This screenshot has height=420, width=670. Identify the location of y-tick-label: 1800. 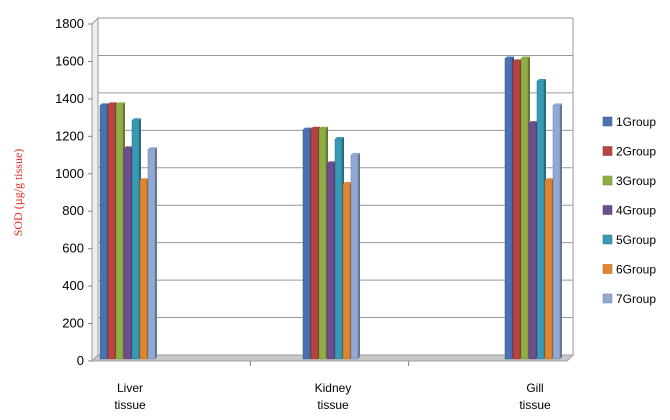
(69, 23).